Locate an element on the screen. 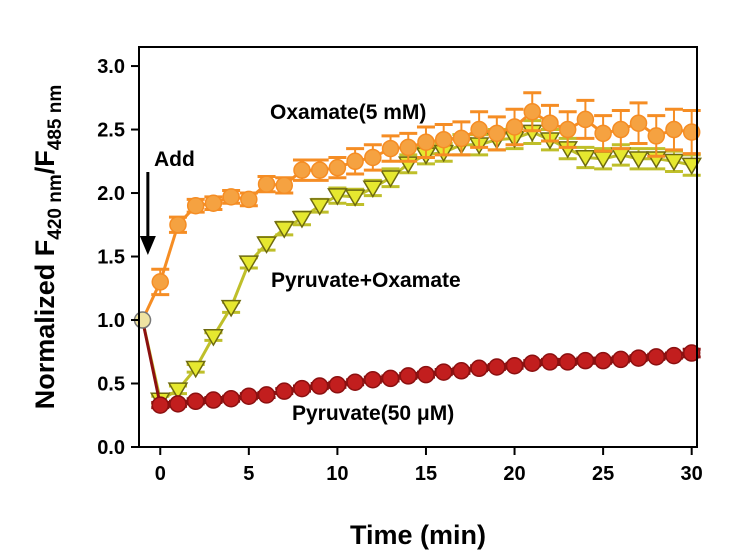 The width and height of the screenshot is (730, 560). y-tick-label: 0.5 is located at coordinates (111, 385).